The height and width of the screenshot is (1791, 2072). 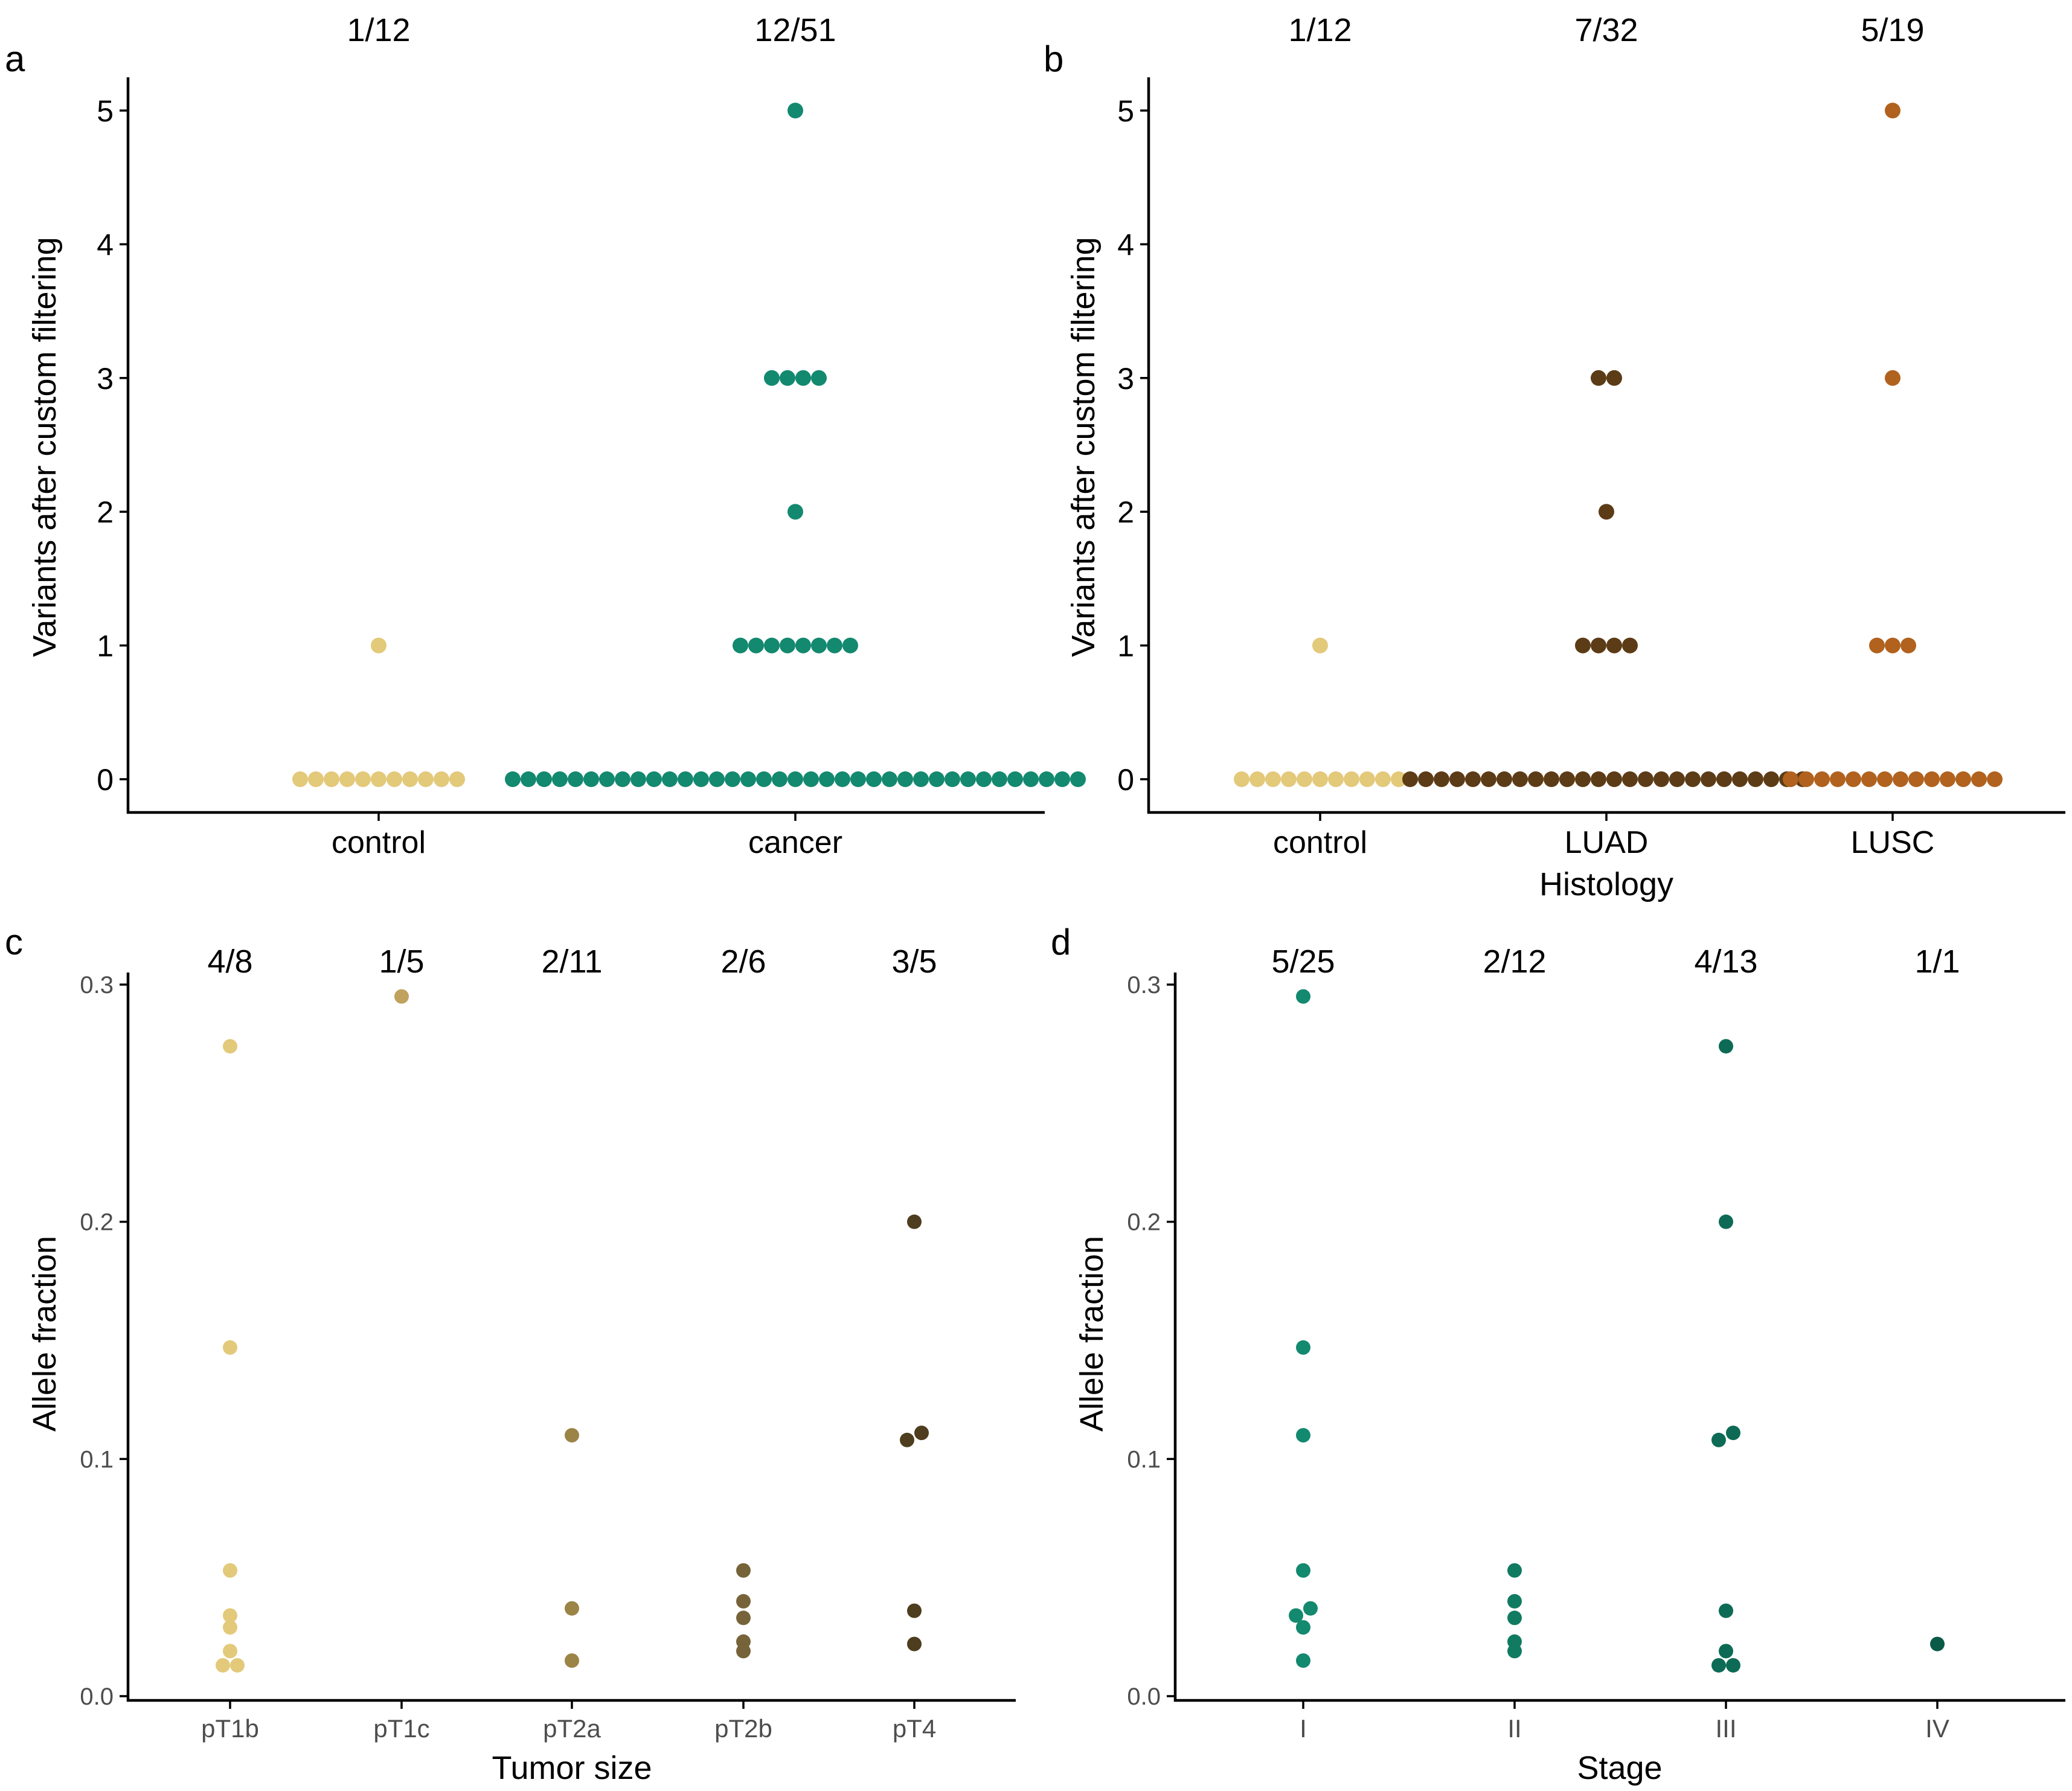 What do you see at coordinates (104, 1341) in the screenshot?
I see `panel-c-yticks: 0.0 0.1 0.2 0.3` at bounding box center [104, 1341].